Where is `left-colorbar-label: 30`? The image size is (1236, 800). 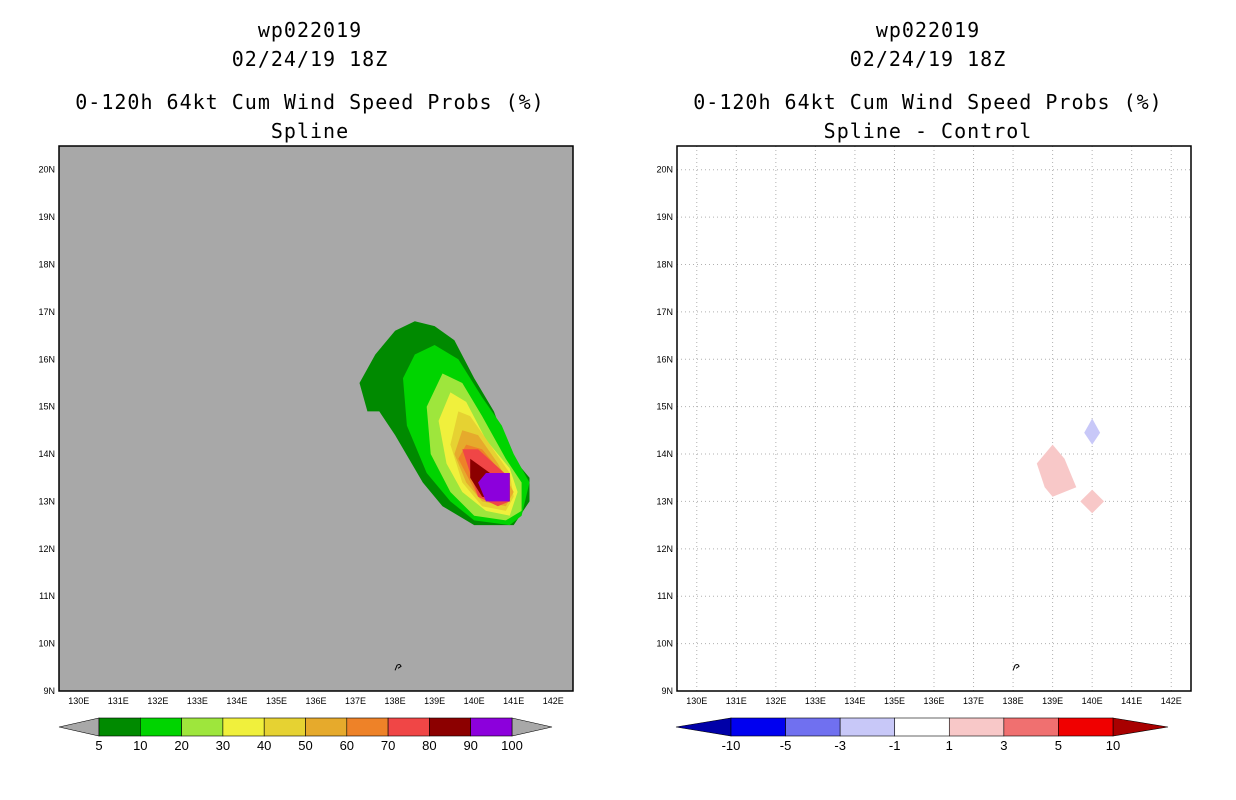
left-colorbar-label: 30 is located at coordinates (223, 745).